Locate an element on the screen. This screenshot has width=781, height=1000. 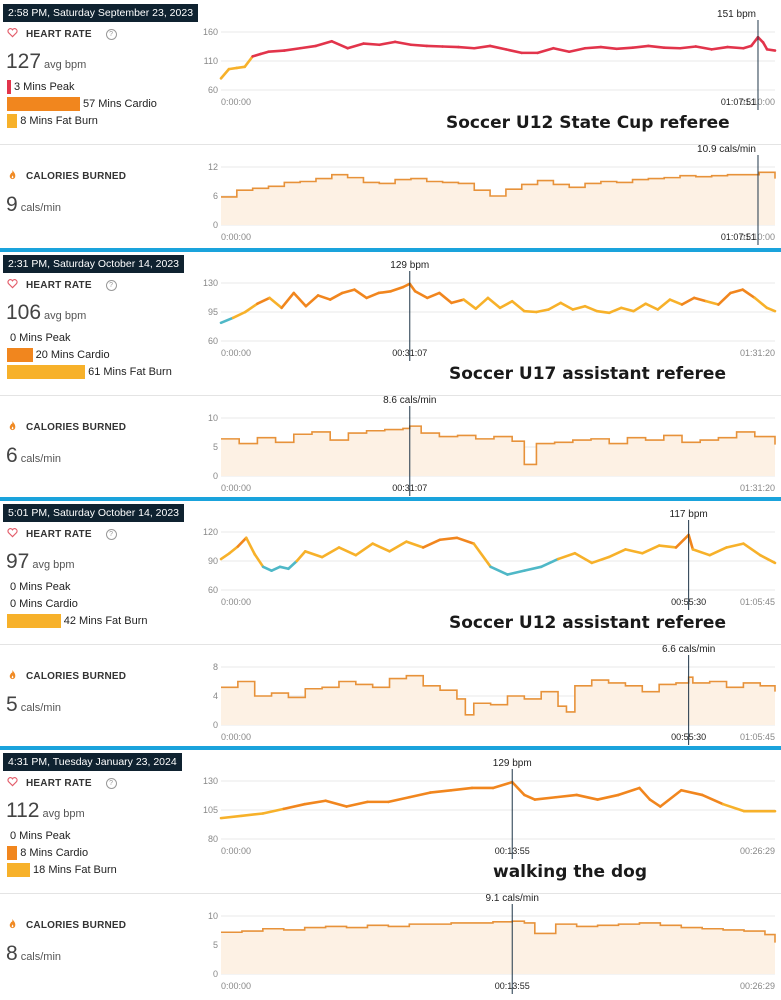
zone-label: 0 Mins Cardio is located at coordinates (44, 604).